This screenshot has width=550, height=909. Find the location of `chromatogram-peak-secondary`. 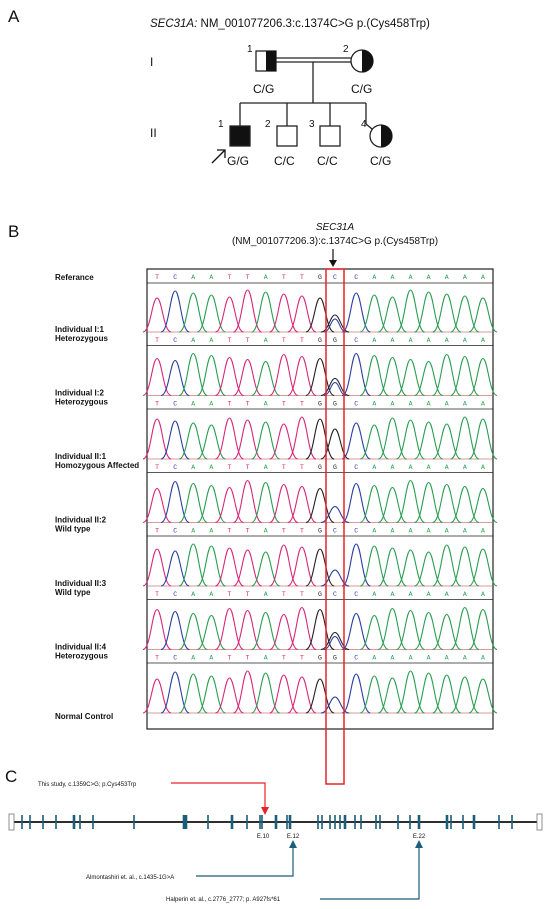

chromatogram-peak-secondary is located at coordinates (335, 642).